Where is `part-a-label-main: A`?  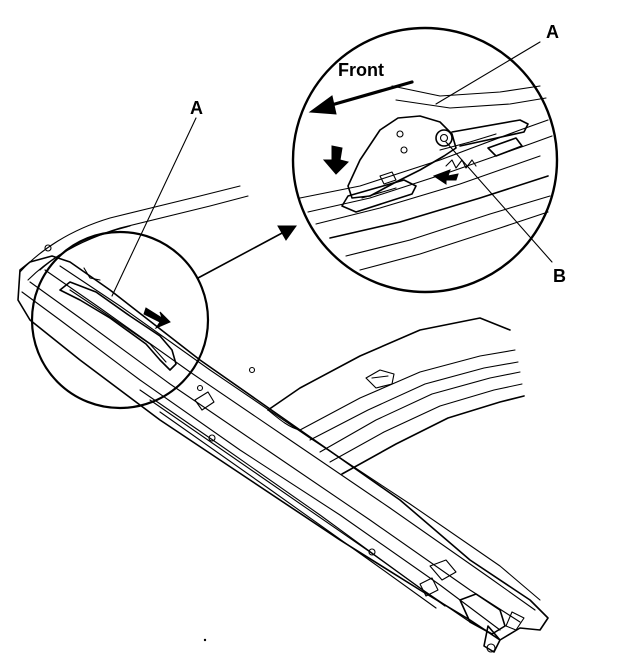
part-a-label-main: A is located at coordinates (196, 108).